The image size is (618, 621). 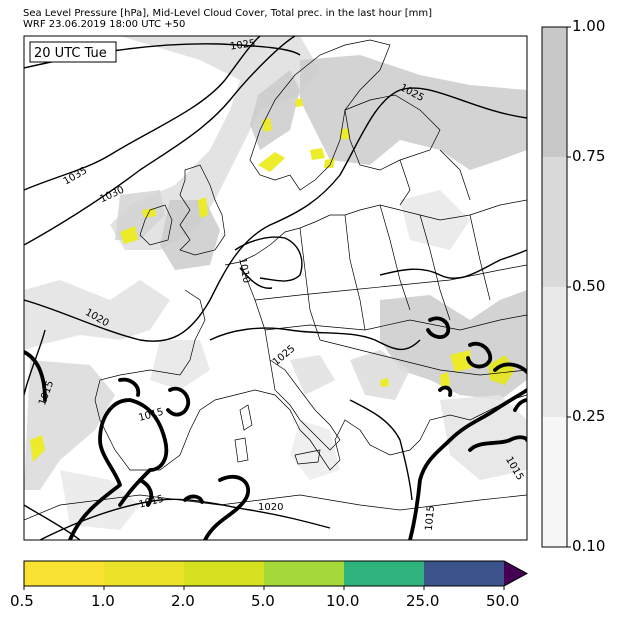 I want to click on precip-colorbar-tick: 5.0, so click(x=263, y=601).